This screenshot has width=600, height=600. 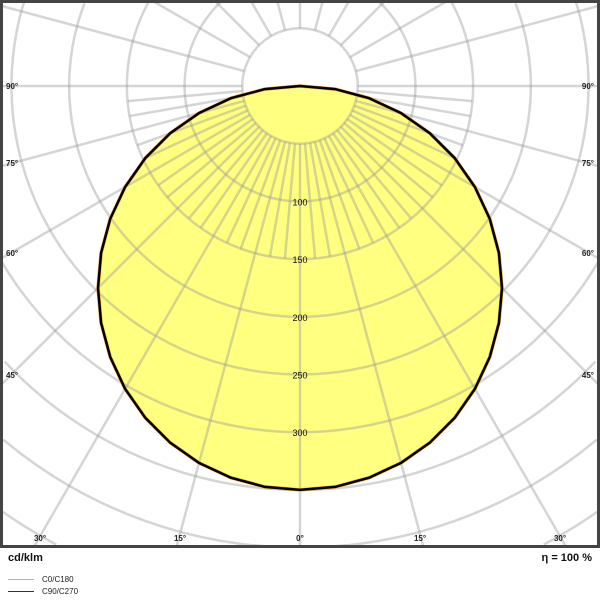 What do you see at coordinates (41, 579) in the screenshot?
I see `legend-item-c0: C0/C180` at bounding box center [41, 579].